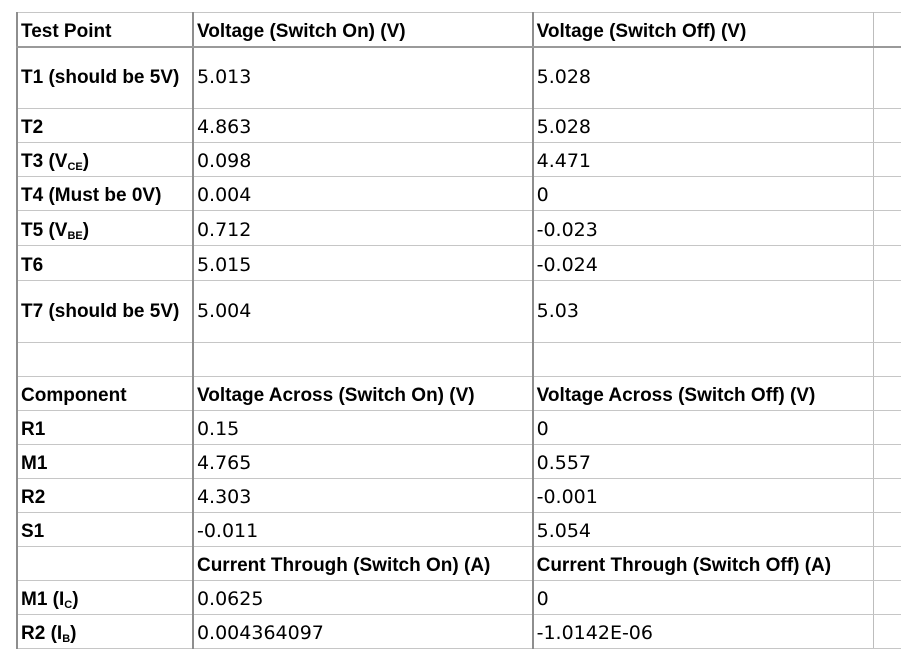  Describe the element at coordinates (105, 427) in the screenshot. I see `row-label-cell: R1` at that location.